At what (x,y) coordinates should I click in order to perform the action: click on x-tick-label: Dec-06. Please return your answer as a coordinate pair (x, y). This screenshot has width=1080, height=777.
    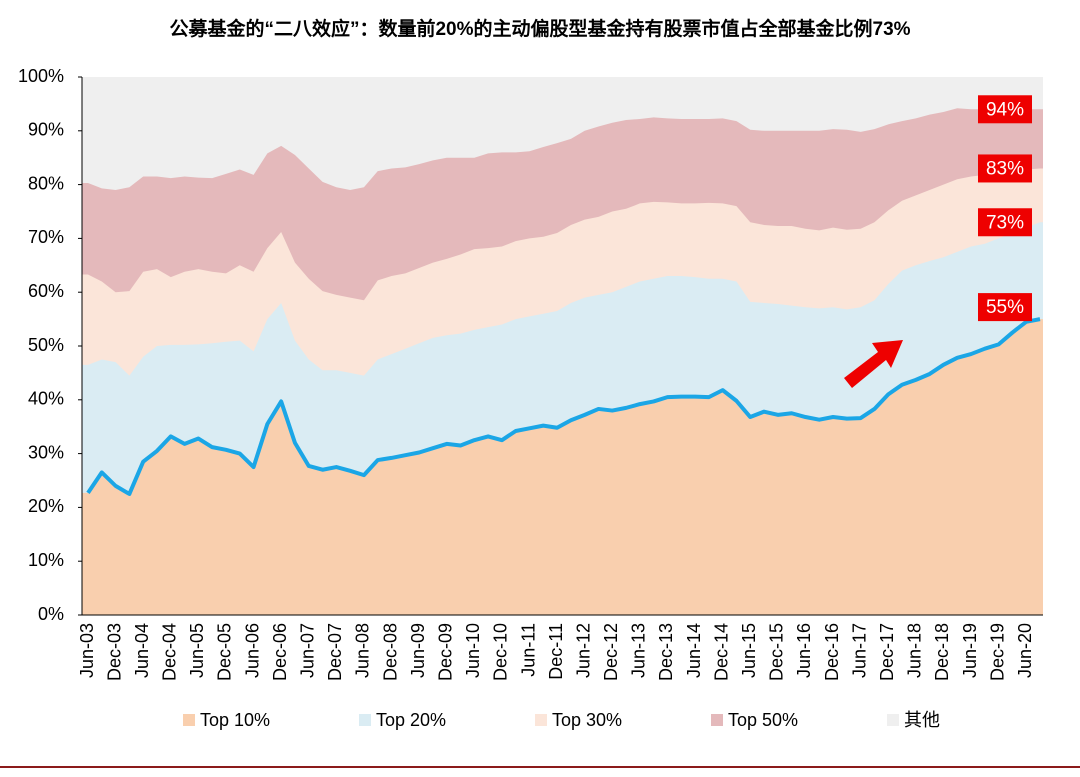
    Looking at the image, I should click on (280, 652).